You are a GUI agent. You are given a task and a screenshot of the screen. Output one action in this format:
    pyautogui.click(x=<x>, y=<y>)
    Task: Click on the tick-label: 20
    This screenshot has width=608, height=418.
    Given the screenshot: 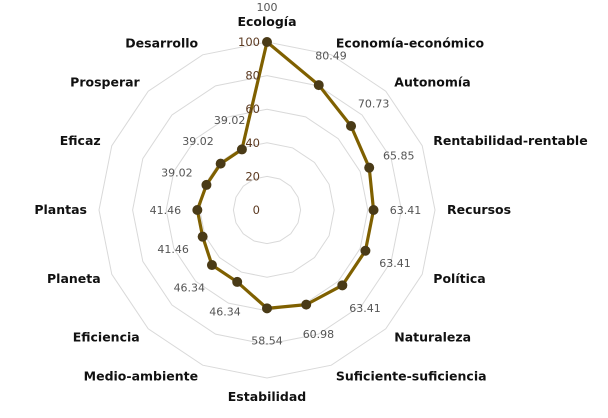 What is the action you would take?
    pyautogui.click(x=252, y=176)
    